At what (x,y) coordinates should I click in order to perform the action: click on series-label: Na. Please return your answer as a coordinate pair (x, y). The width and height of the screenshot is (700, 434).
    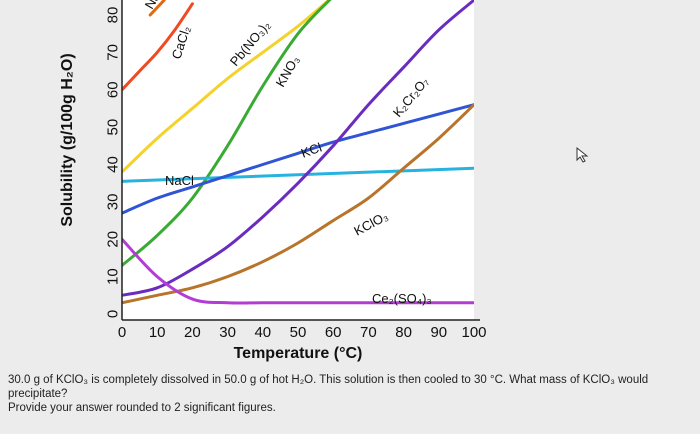
    Looking at the image, I should click on (153, 6).